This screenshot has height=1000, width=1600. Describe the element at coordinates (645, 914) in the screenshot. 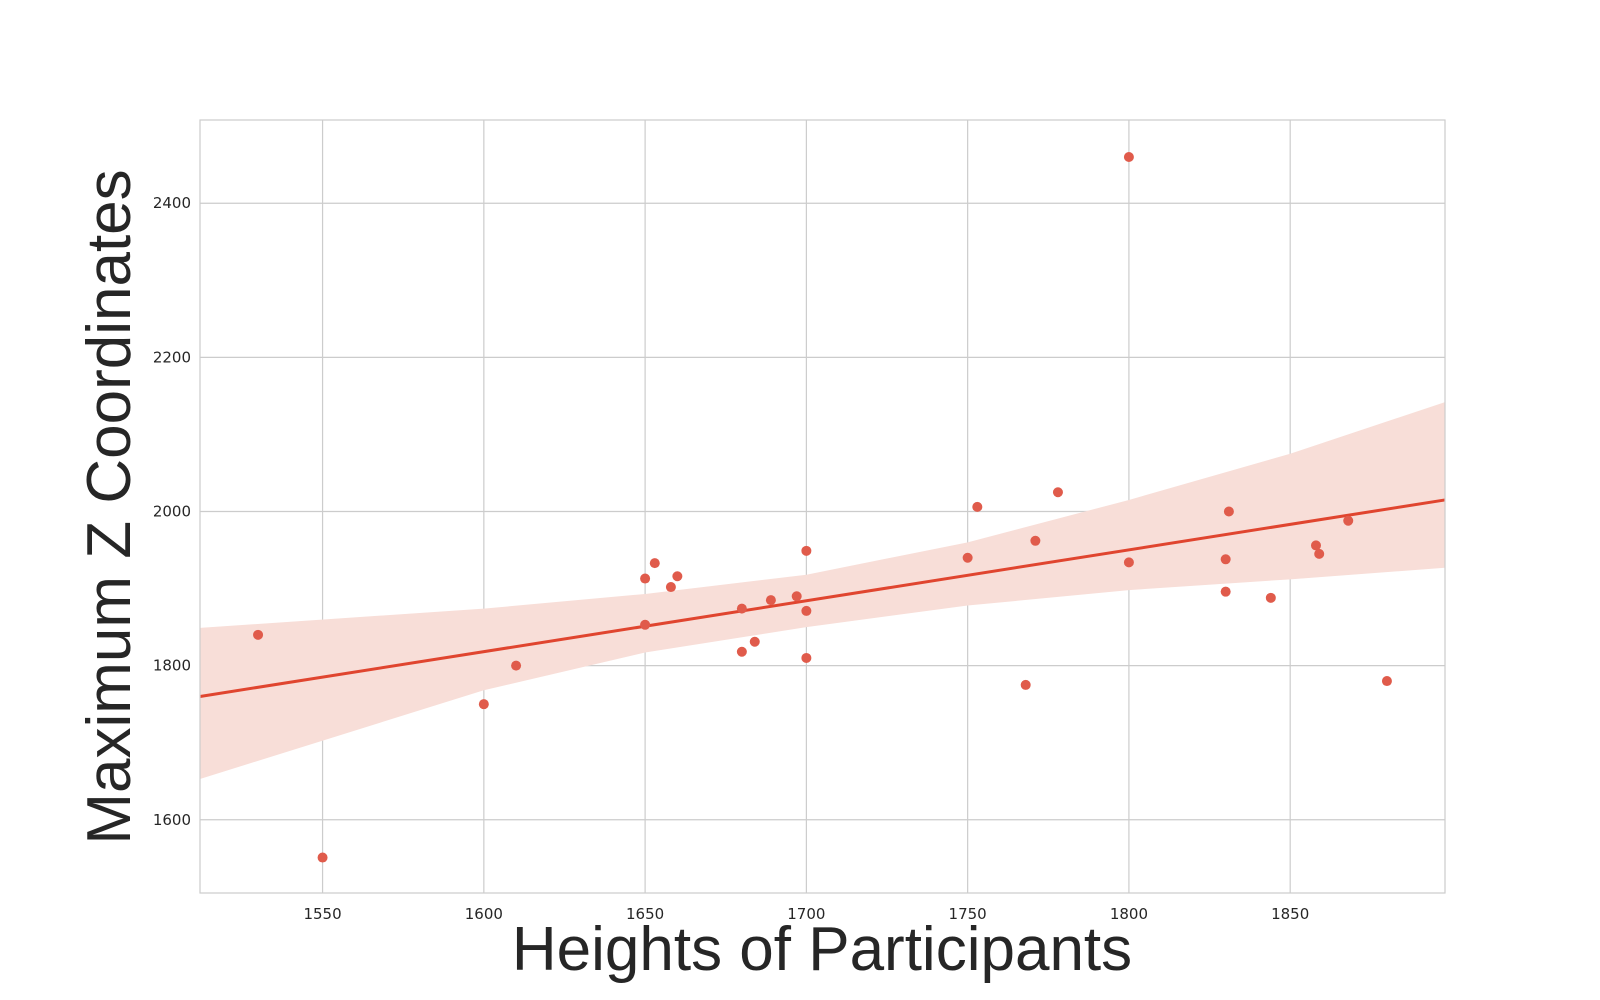

I see `x-tick-label: 1650` at that location.